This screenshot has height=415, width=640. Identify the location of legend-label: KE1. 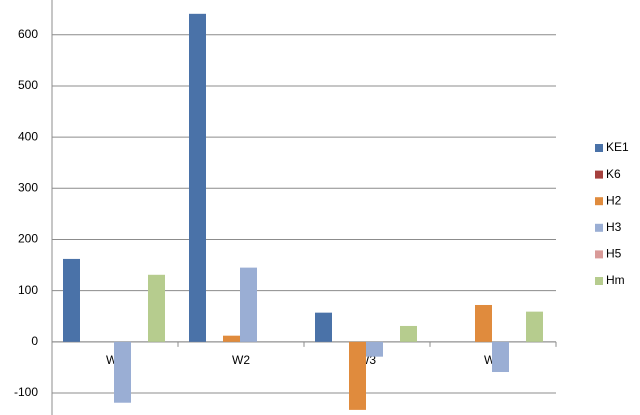
(617, 147).